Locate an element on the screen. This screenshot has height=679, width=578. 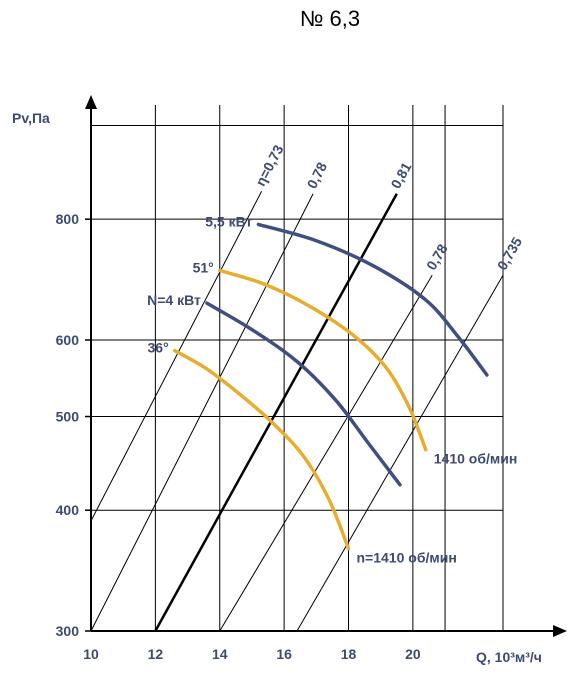
x-tick-label: 16 is located at coordinates (284, 654).